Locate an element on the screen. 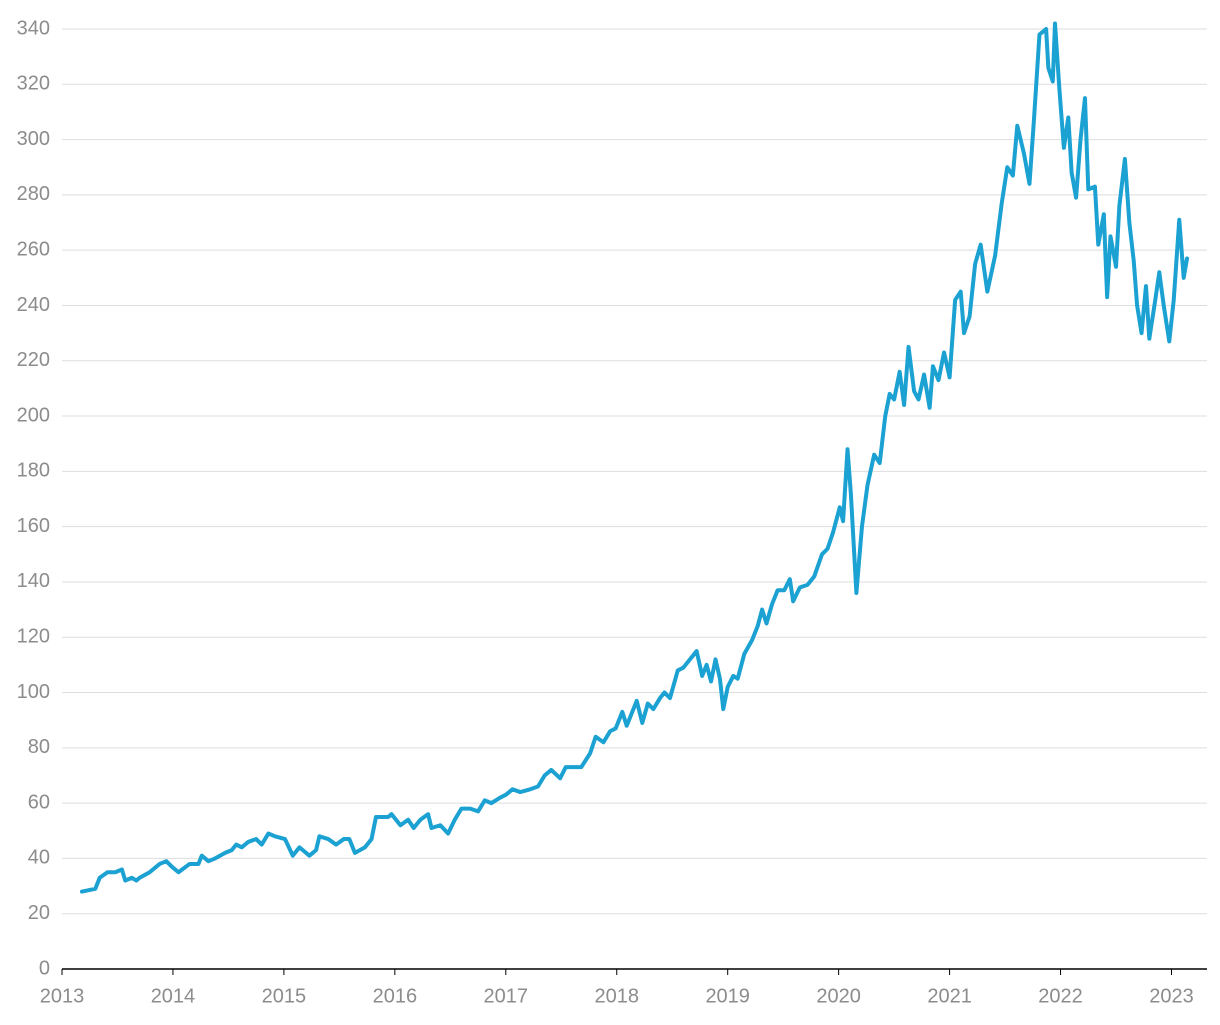 The height and width of the screenshot is (1025, 1220). y-tick-label: 100 is located at coordinates (33, 692).